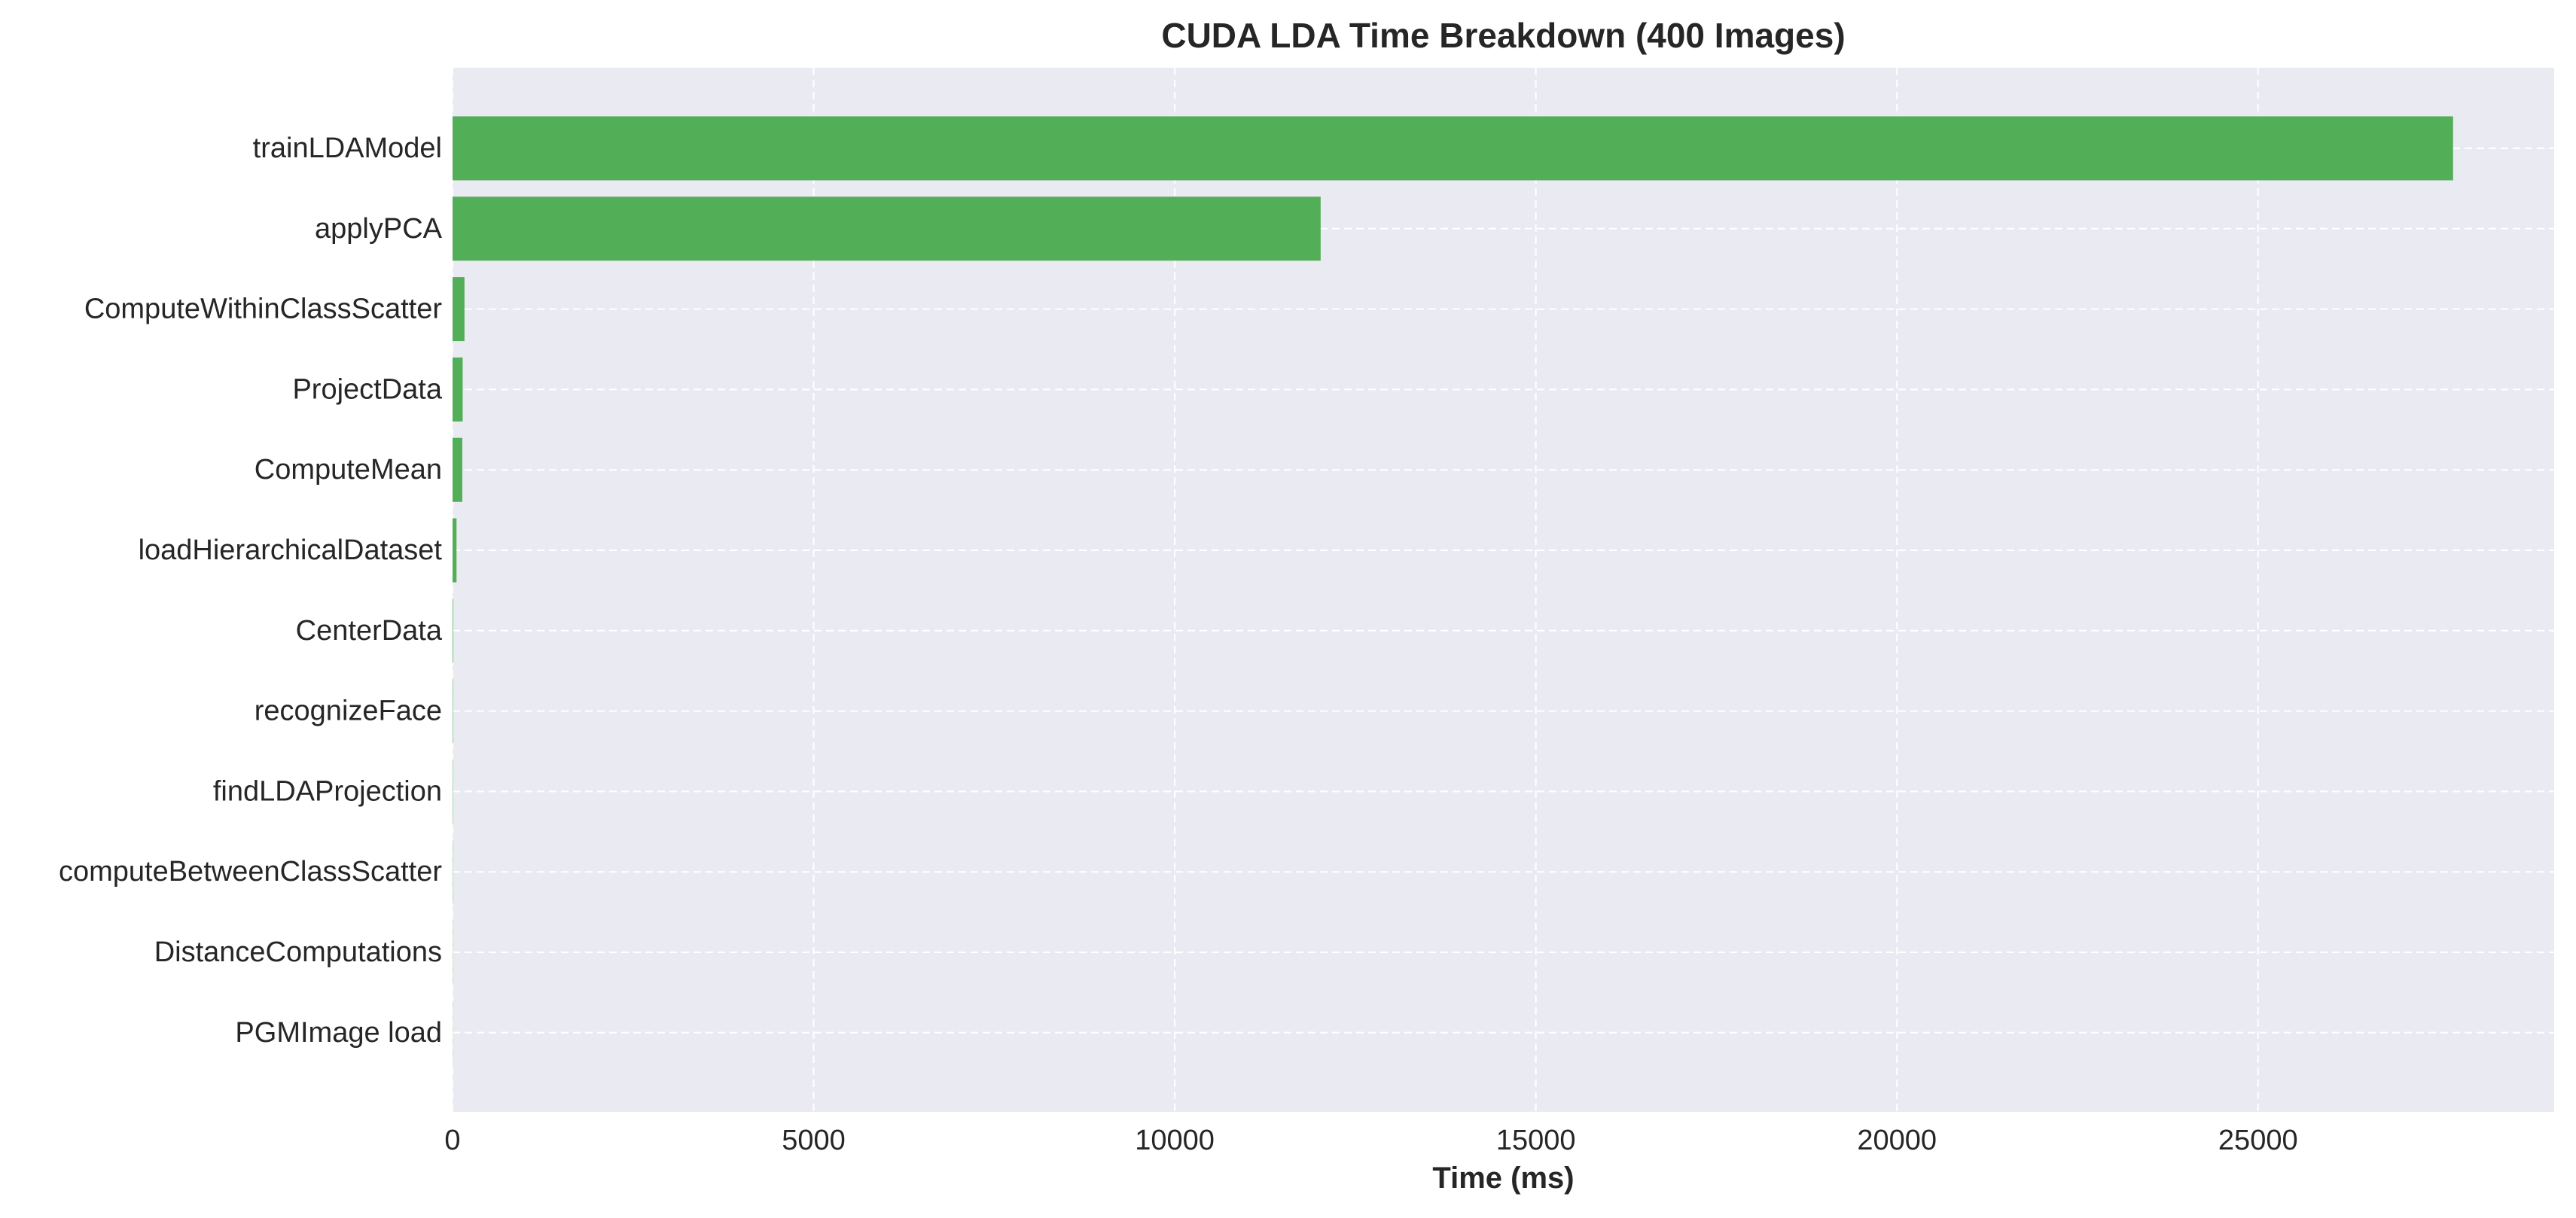 The width and height of the screenshot is (2576, 1218). I want to click on x-tick-label: 25000, so click(2258, 1140).